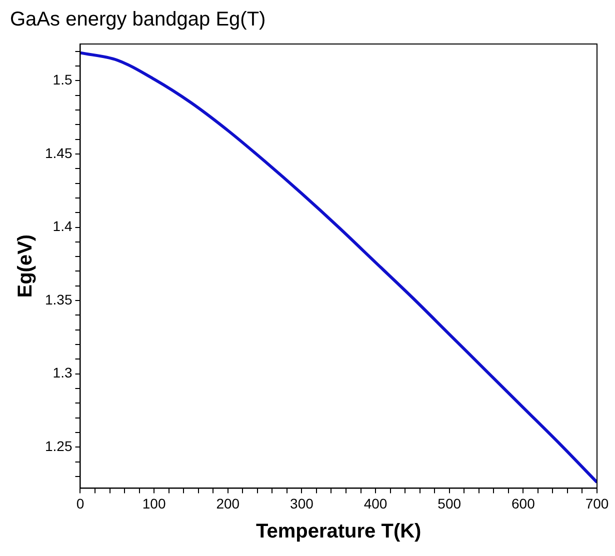 The image size is (615, 556). What do you see at coordinates (154, 503) in the screenshot?
I see `x-tick-label: 100` at bounding box center [154, 503].